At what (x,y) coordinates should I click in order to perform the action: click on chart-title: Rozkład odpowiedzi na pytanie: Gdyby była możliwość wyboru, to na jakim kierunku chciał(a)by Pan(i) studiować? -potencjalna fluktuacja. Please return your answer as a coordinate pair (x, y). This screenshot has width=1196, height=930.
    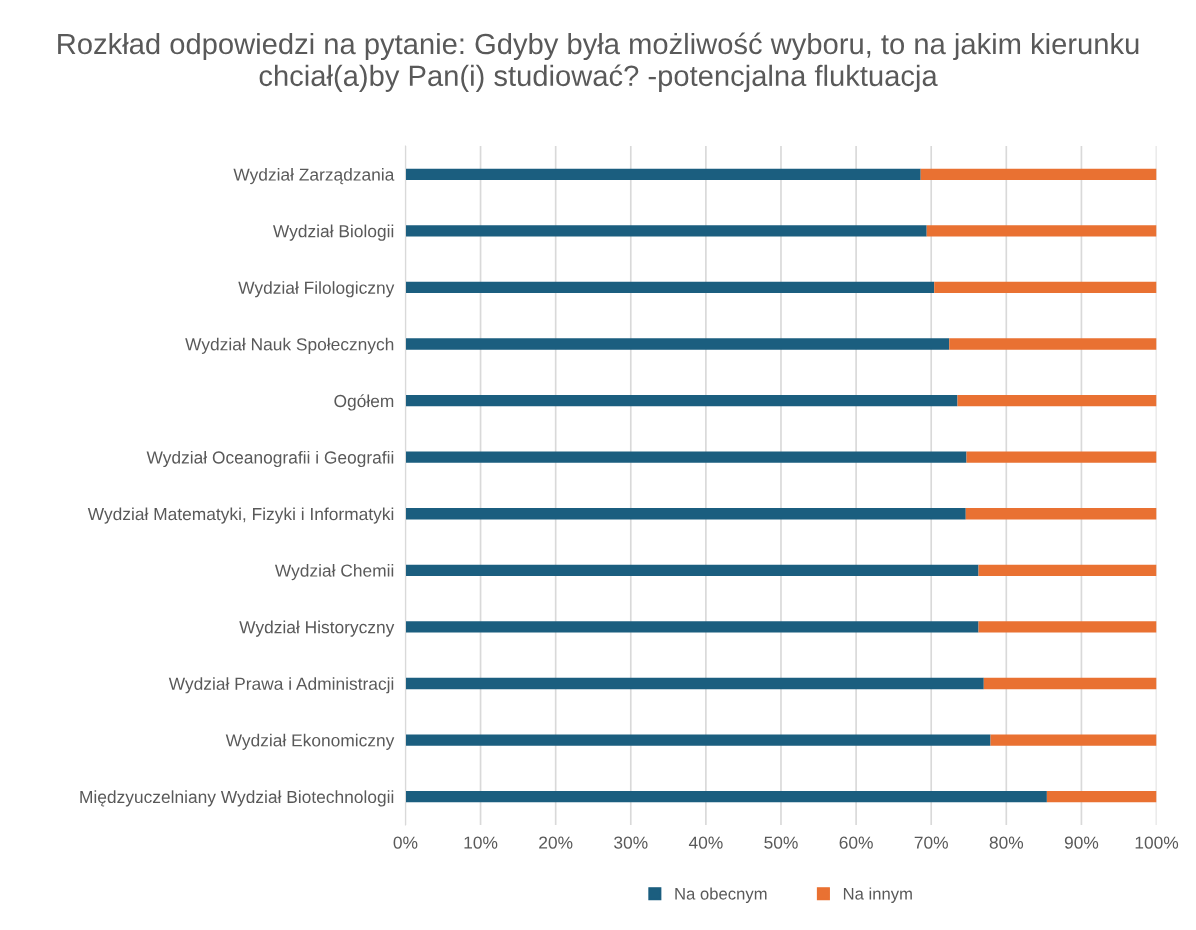
    Looking at the image, I should click on (598, 62).